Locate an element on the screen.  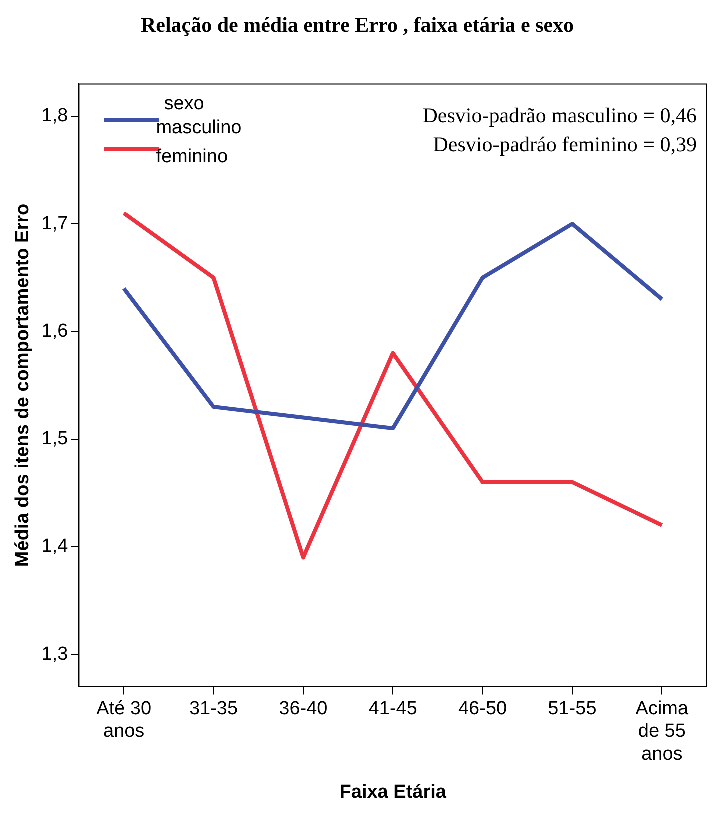
x-tick-label: 51-55 is located at coordinates (572, 709).